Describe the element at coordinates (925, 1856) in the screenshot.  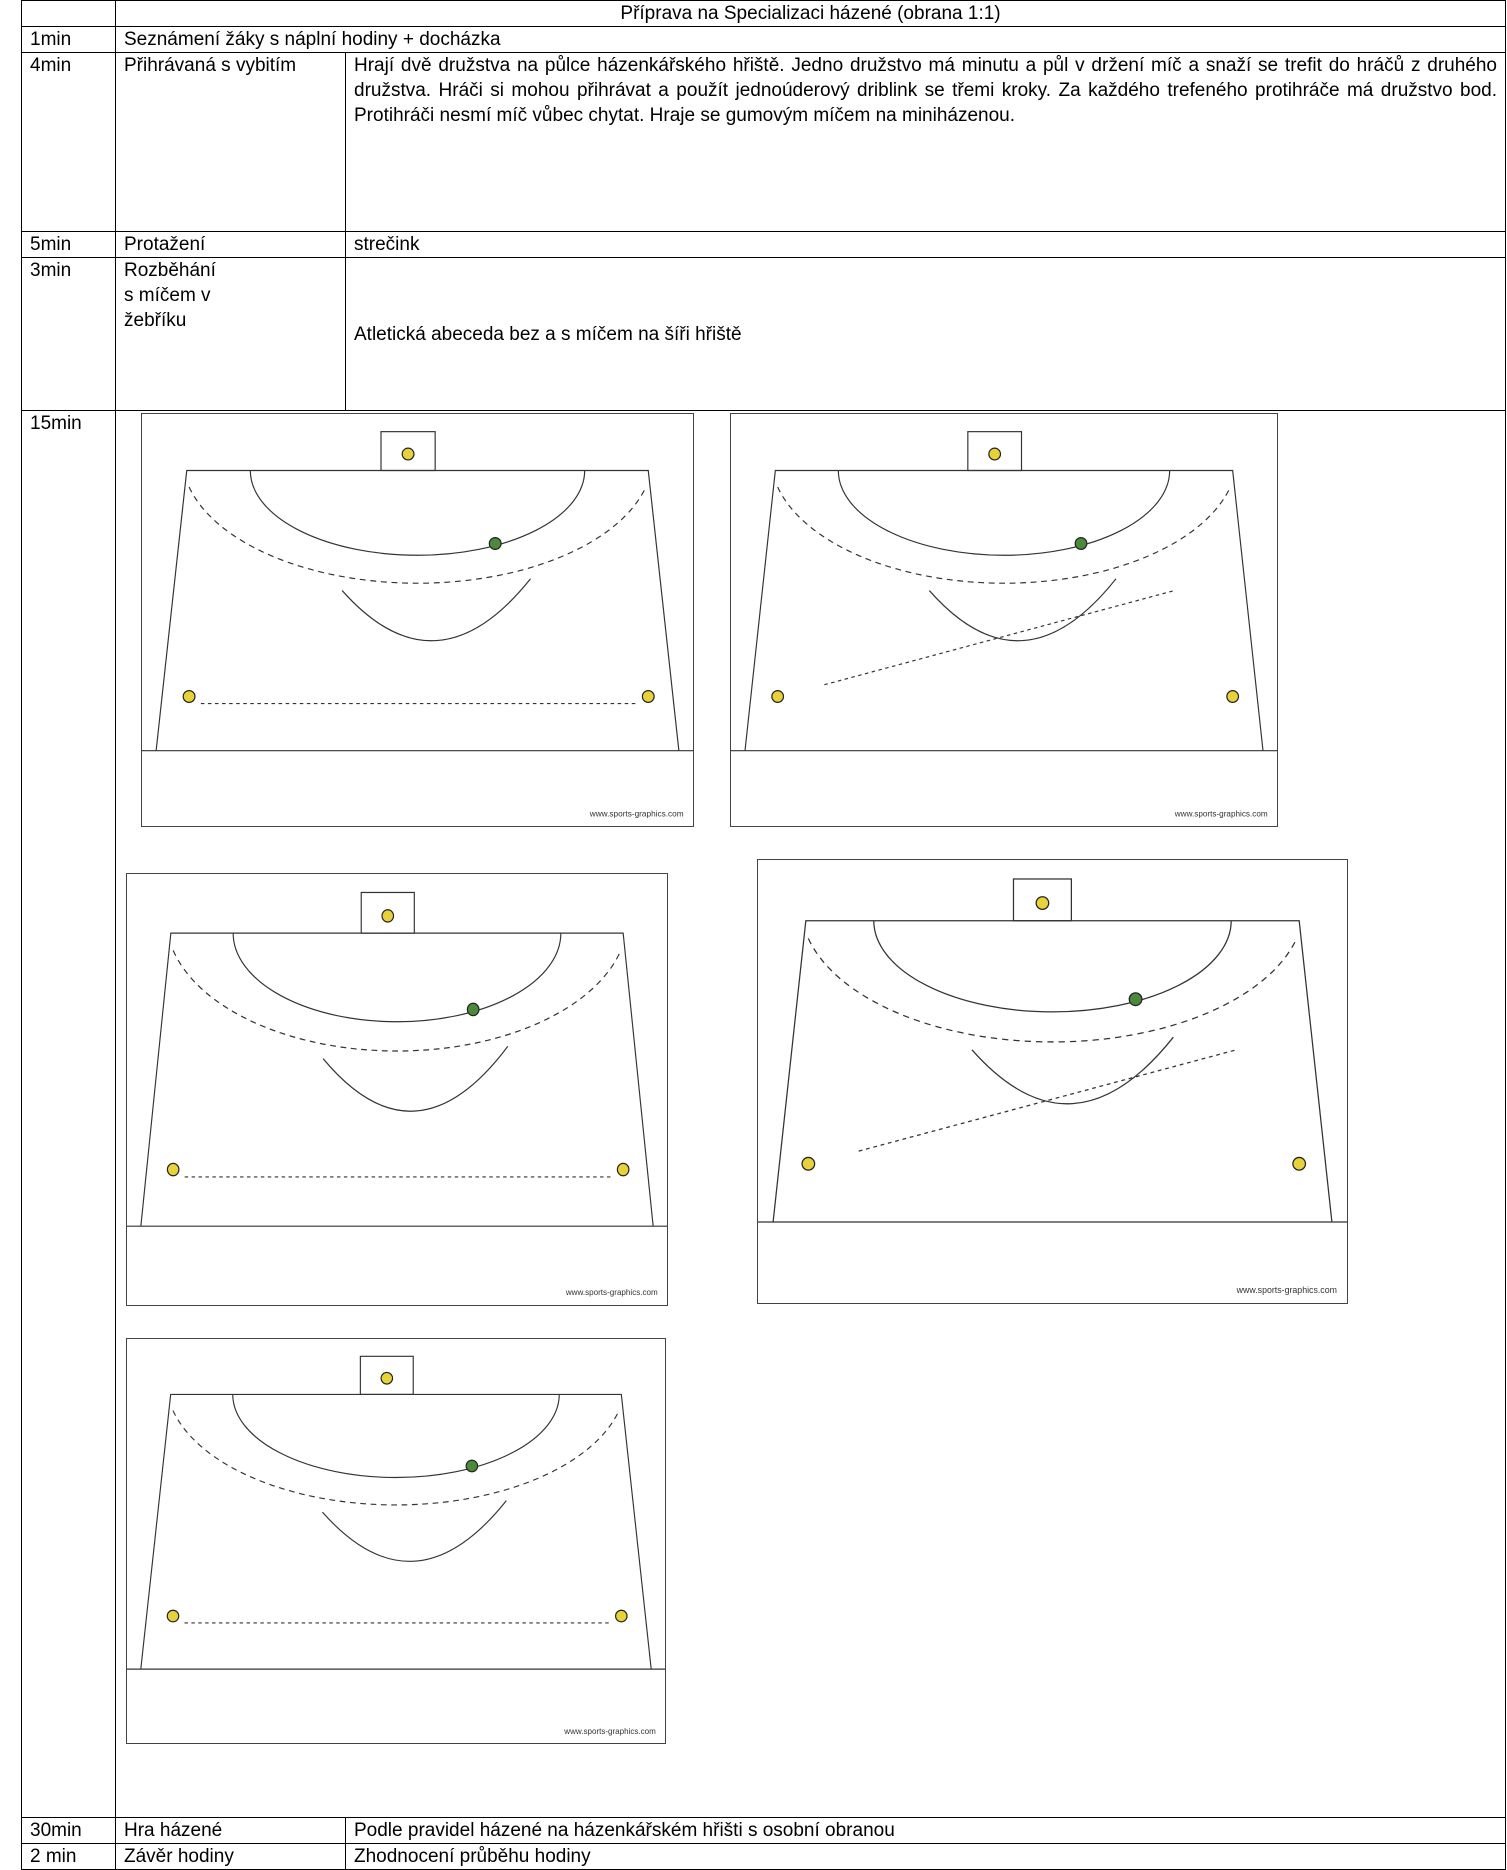
I see `description: Zhodnocení průběhu hodiny` at that location.